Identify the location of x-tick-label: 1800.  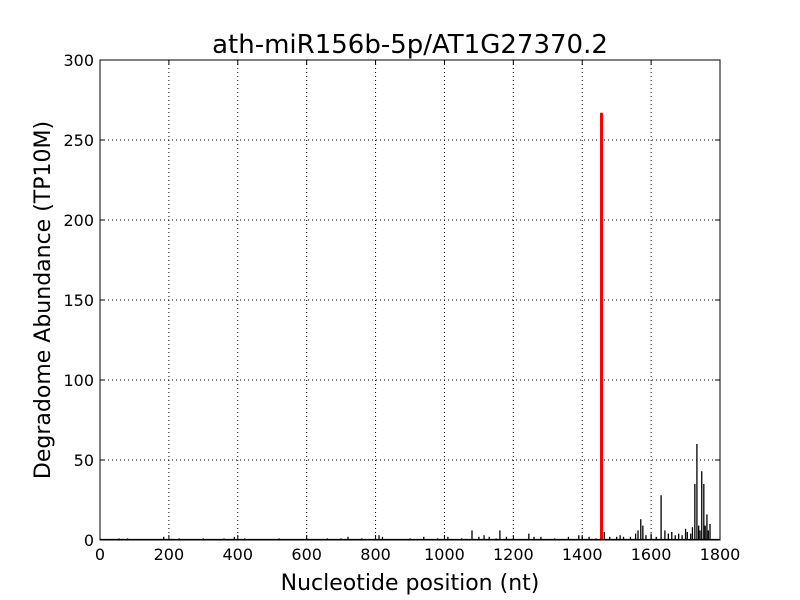
(720, 554).